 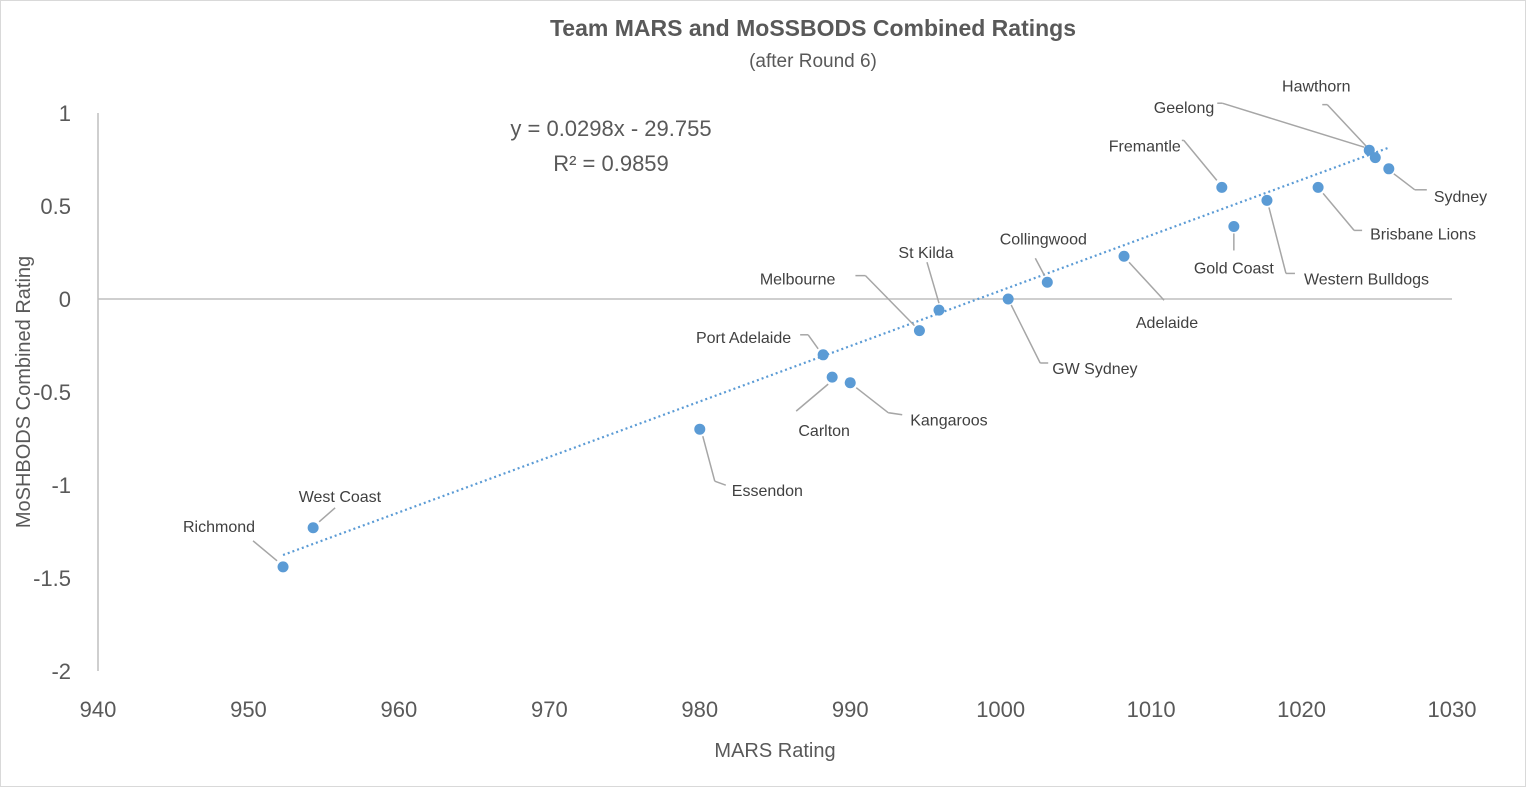 What do you see at coordinates (55, 206) in the screenshot?
I see `y-tick-label: 0.5` at bounding box center [55, 206].